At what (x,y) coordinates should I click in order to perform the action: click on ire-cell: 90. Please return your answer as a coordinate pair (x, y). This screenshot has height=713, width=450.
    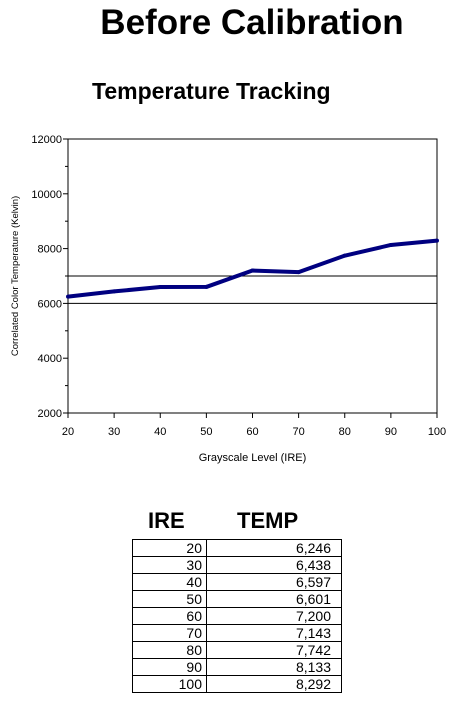
    Looking at the image, I should click on (169, 667).